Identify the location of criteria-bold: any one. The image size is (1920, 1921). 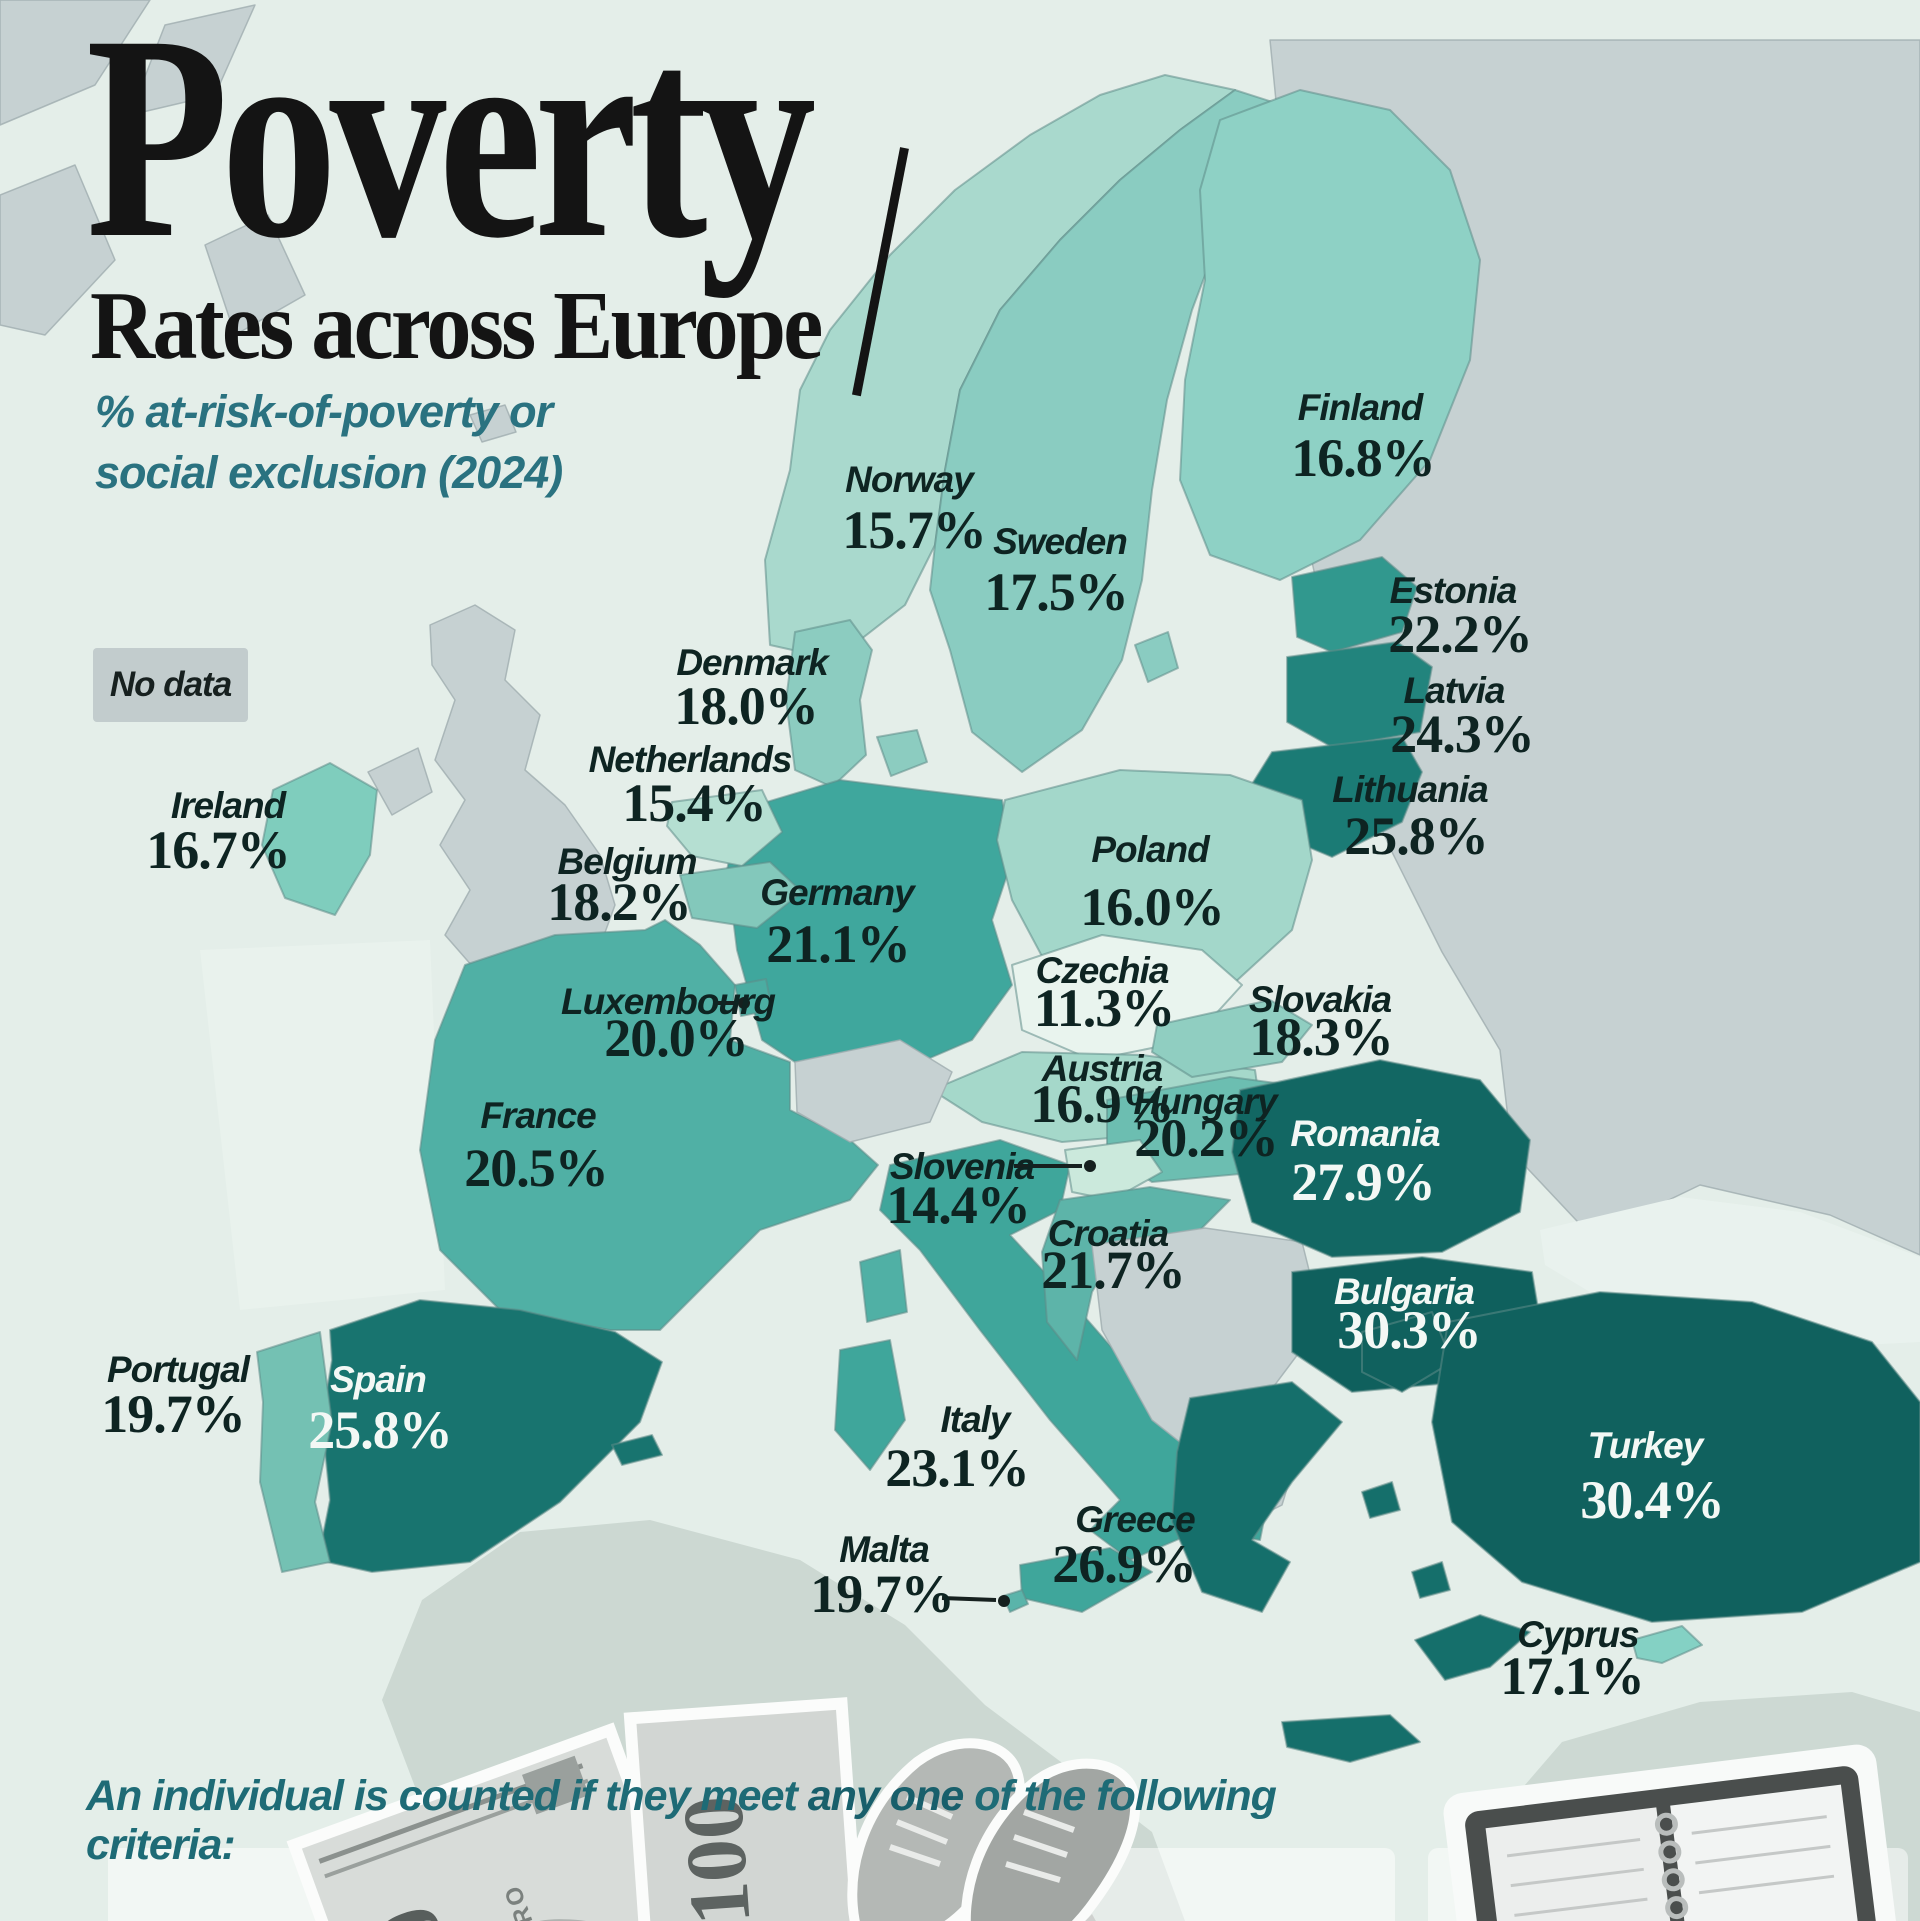
(885, 1796).